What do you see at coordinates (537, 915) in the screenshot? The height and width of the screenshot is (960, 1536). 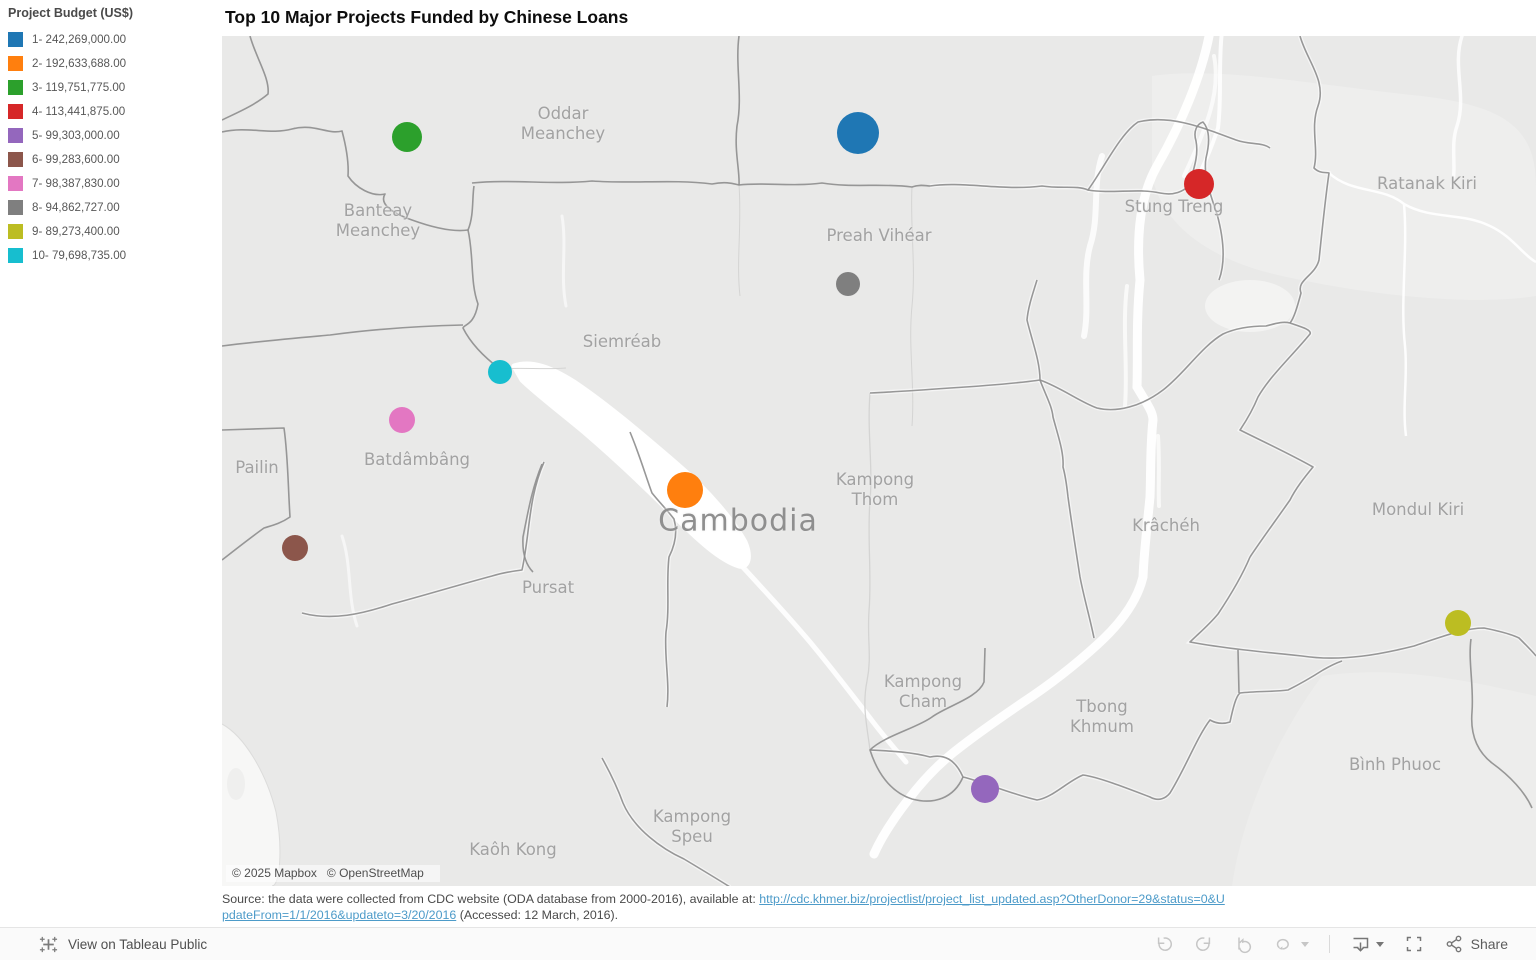 I see `source-suffix: (Accessed: 12 March, 2016).` at bounding box center [537, 915].